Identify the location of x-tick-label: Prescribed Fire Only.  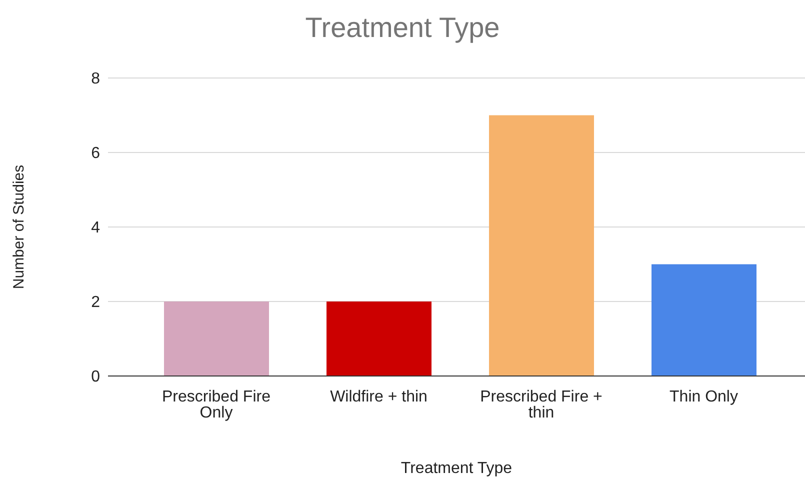
(216, 405).